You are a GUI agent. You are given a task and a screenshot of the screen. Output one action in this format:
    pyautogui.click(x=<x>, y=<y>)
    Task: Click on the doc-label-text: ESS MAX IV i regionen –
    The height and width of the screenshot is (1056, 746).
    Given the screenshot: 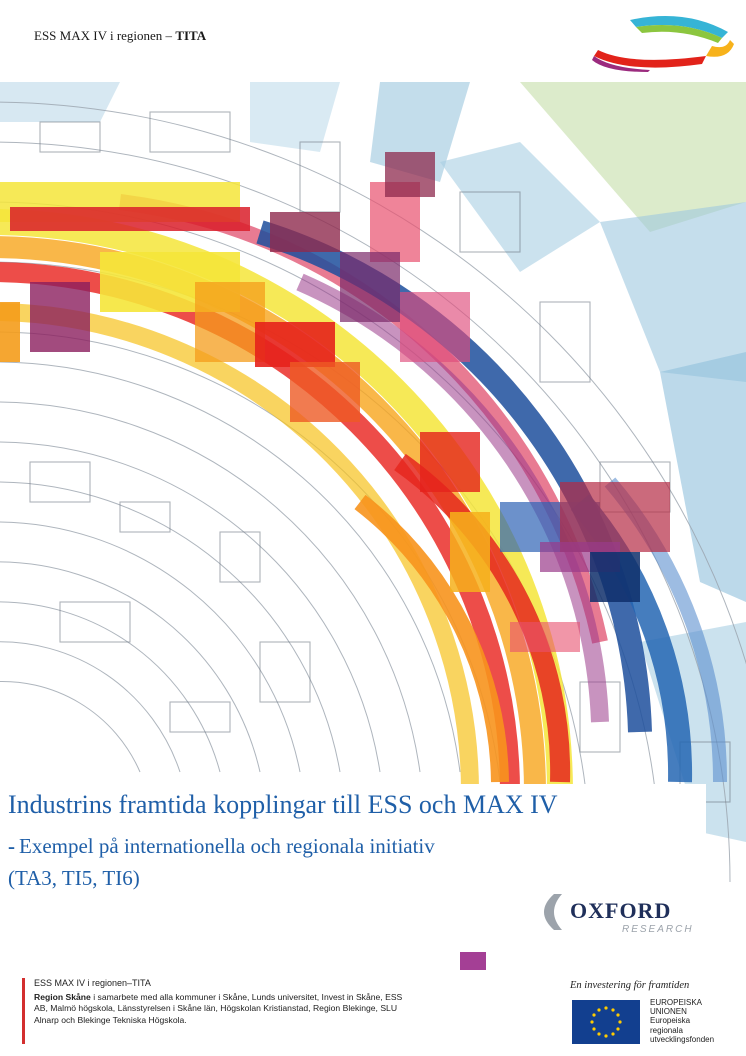 What is the action you would take?
    pyautogui.click(x=103, y=35)
    